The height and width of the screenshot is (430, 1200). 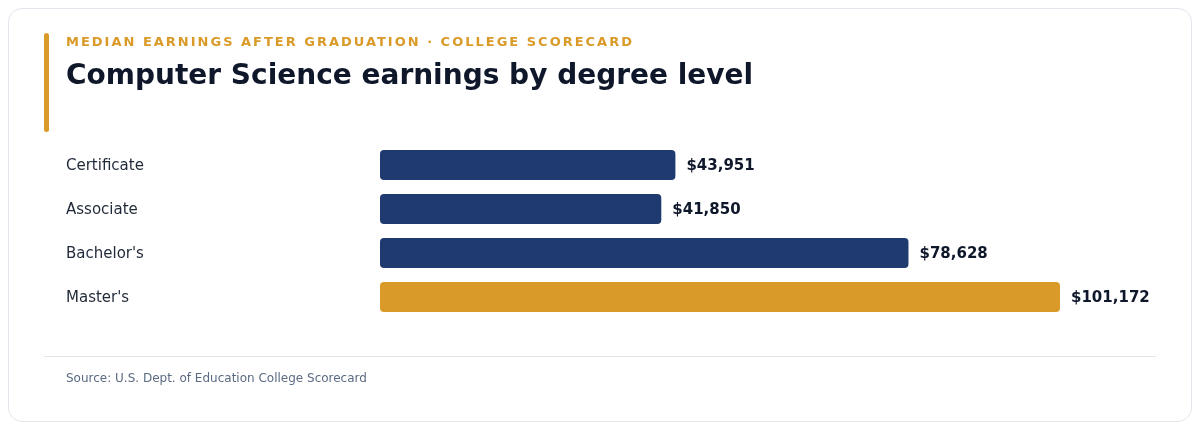 What do you see at coordinates (98, 297) in the screenshot?
I see `y-tick-label: Master's` at bounding box center [98, 297].